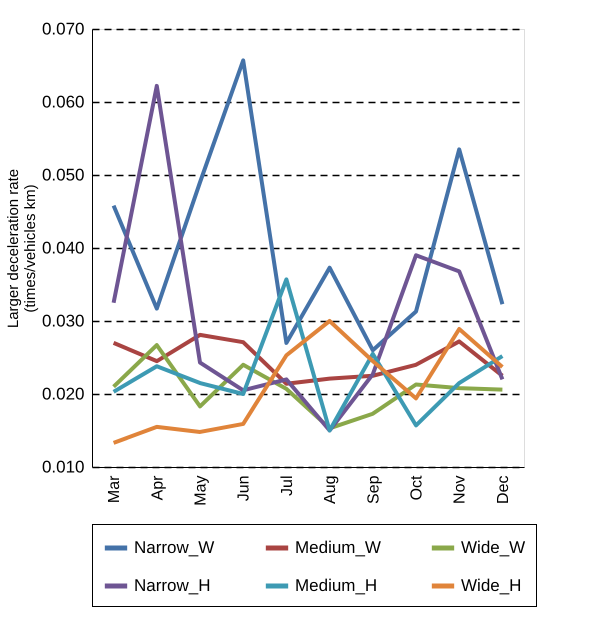 The image size is (600, 625). Describe the element at coordinates (460, 490) in the screenshot. I see `x-tick-label: Nov` at that location.